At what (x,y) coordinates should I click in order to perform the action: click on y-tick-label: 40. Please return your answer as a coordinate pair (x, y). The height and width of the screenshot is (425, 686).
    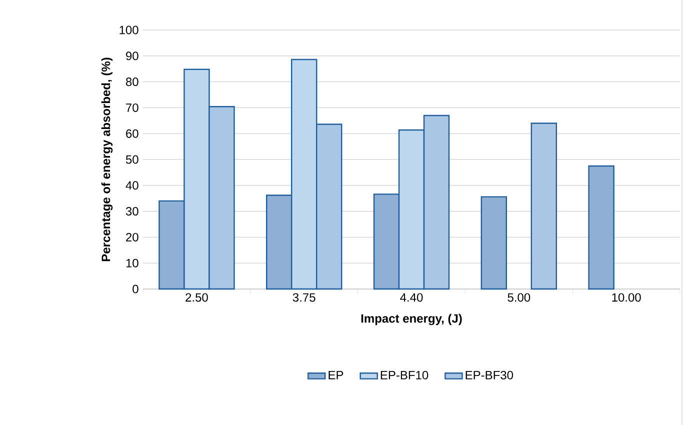
    Looking at the image, I should click on (132, 185).